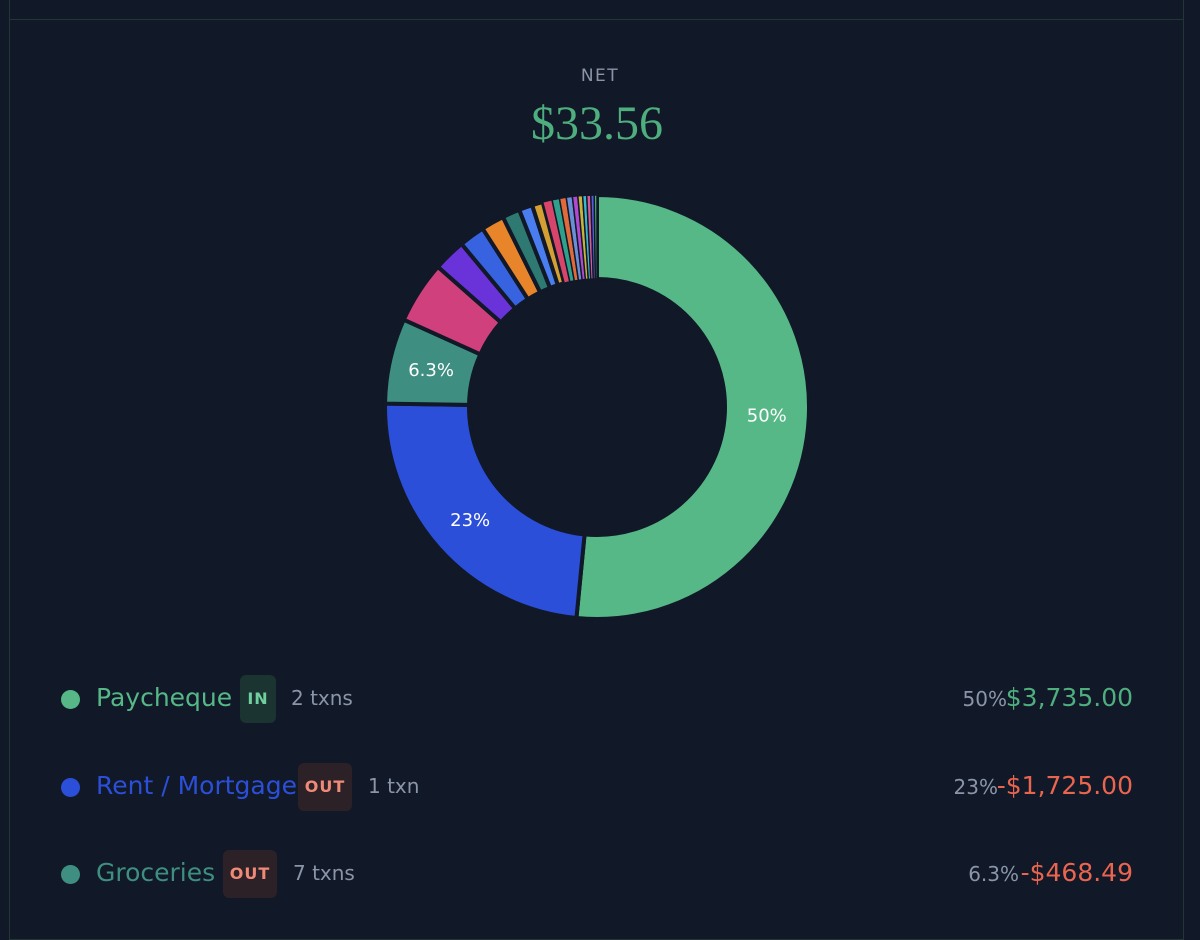  What do you see at coordinates (258, 699) in the screenshot?
I see `direction-badge: IN` at bounding box center [258, 699].